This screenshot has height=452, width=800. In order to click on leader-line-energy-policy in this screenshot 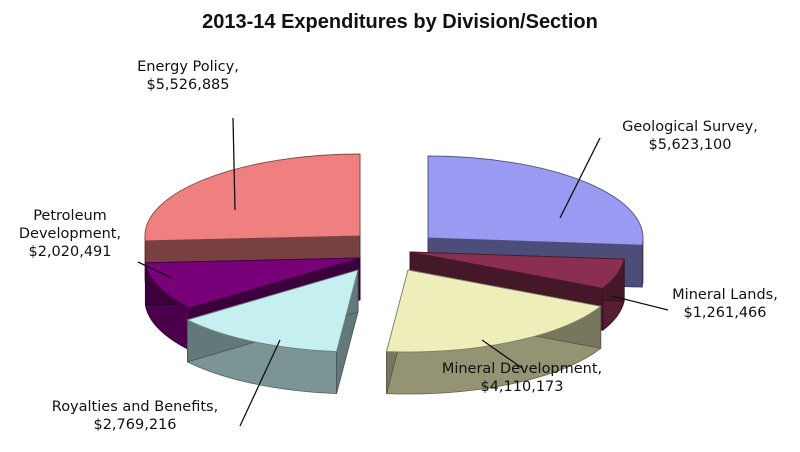, I will do `click(234, 164)`.